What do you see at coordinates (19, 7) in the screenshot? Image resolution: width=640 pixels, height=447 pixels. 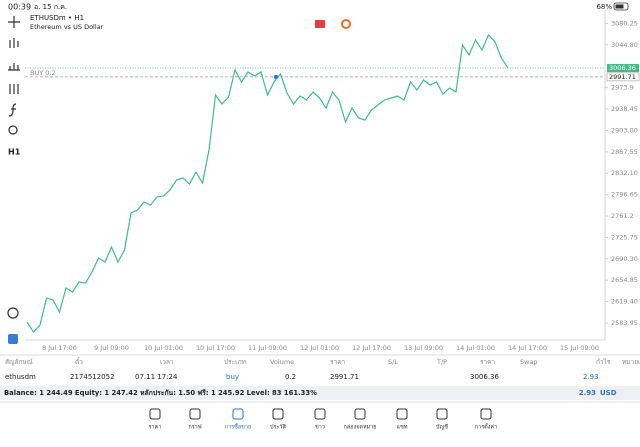 I see `status-time: 00:39` at bounding box center [19, 7].